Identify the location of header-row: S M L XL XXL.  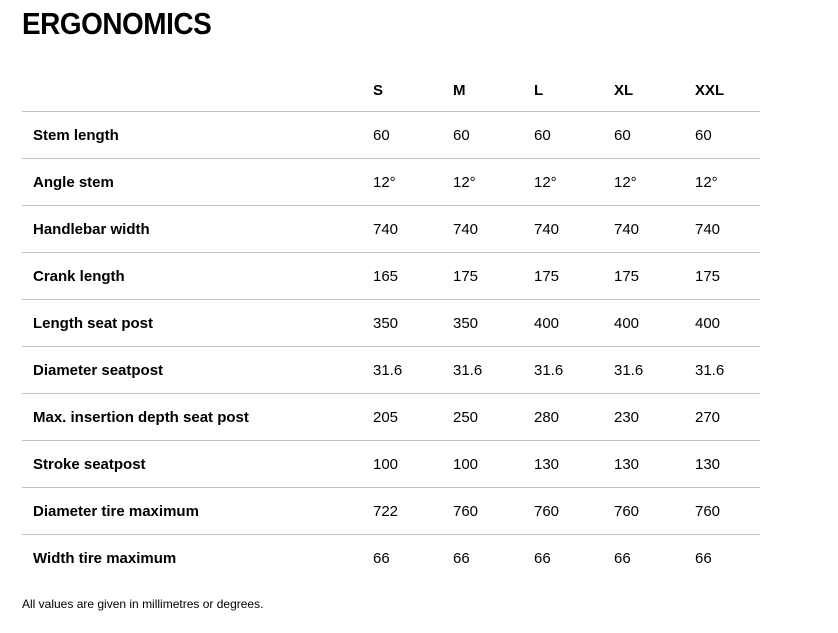
(391, 97).